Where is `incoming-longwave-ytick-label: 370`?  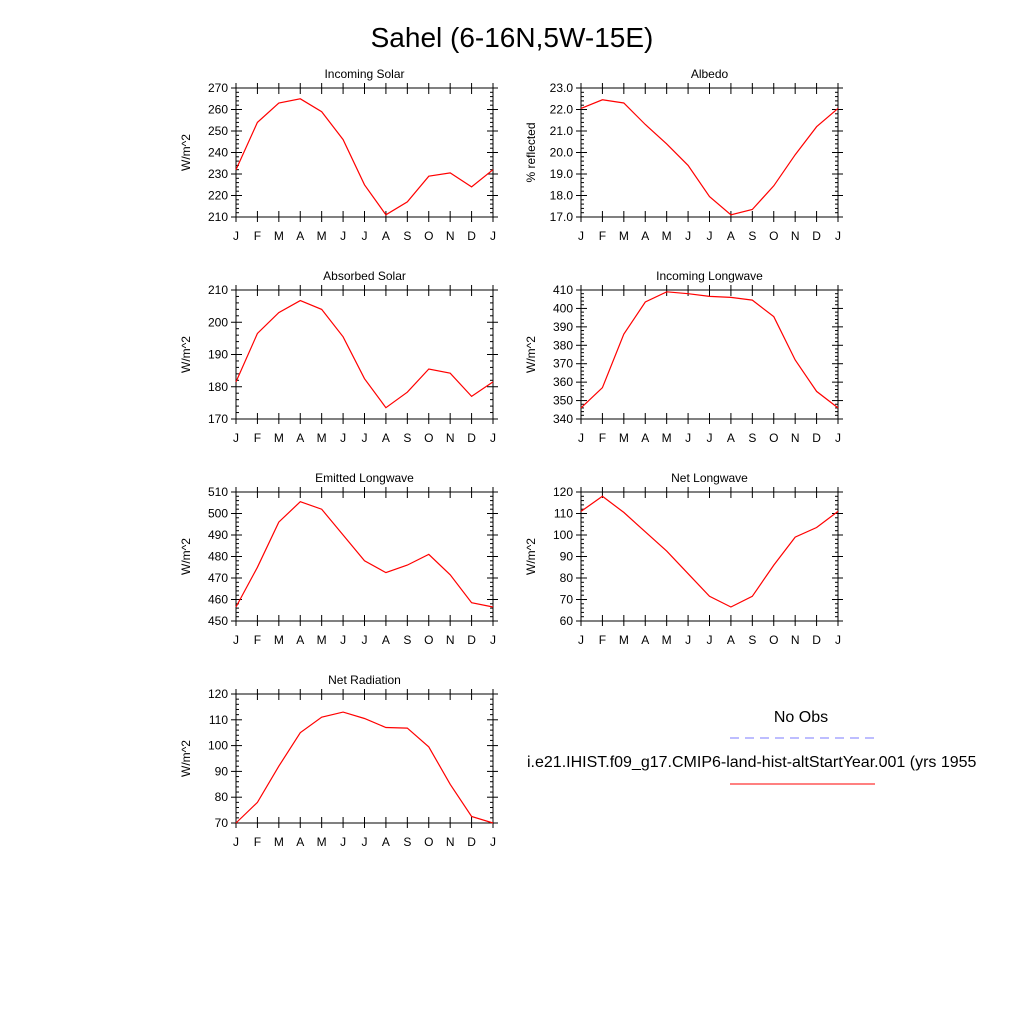
incoming-longwave-ytick-label: 370 is located at coordinates (563, 364).